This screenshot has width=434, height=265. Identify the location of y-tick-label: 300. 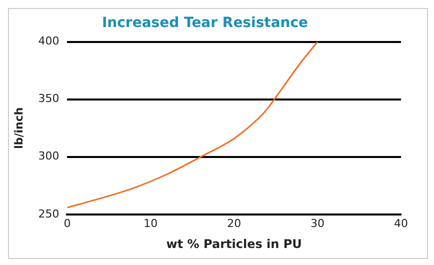
(49, 156).